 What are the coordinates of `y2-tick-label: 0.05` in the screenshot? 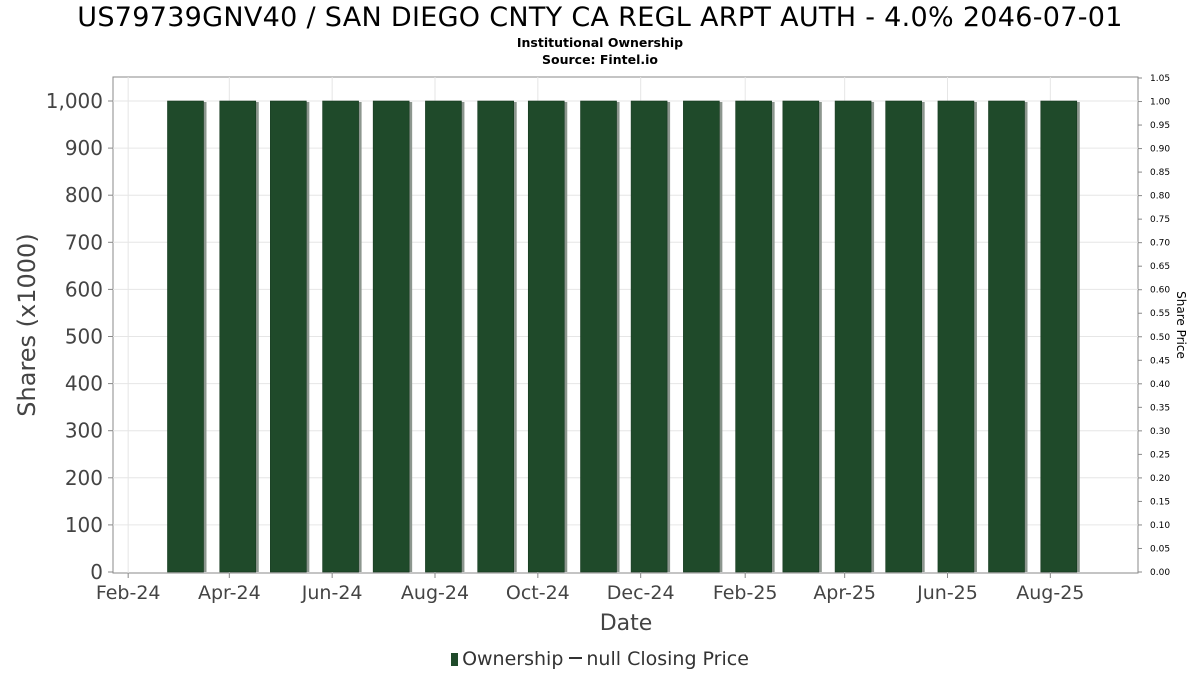 It's located at (1160, 549).